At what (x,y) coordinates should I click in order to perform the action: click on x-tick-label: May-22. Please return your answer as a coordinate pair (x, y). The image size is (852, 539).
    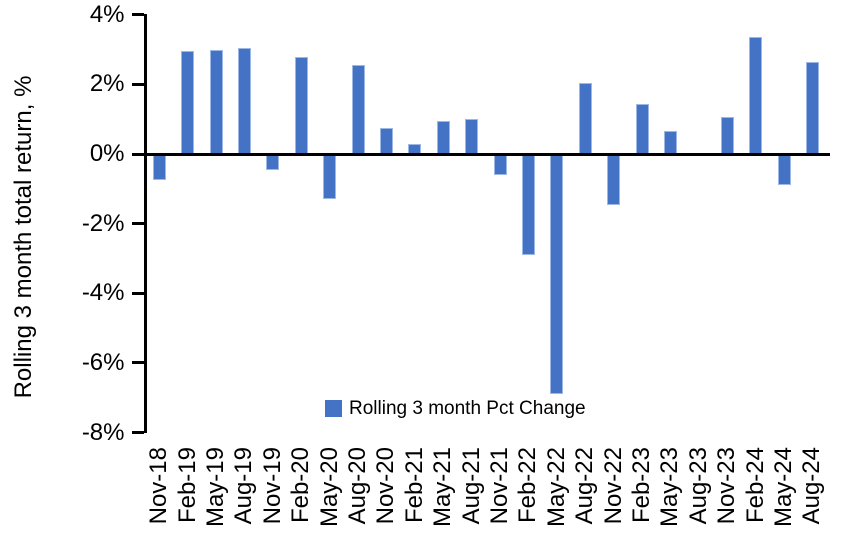
    Looking at the image, I should click on (556, 487).